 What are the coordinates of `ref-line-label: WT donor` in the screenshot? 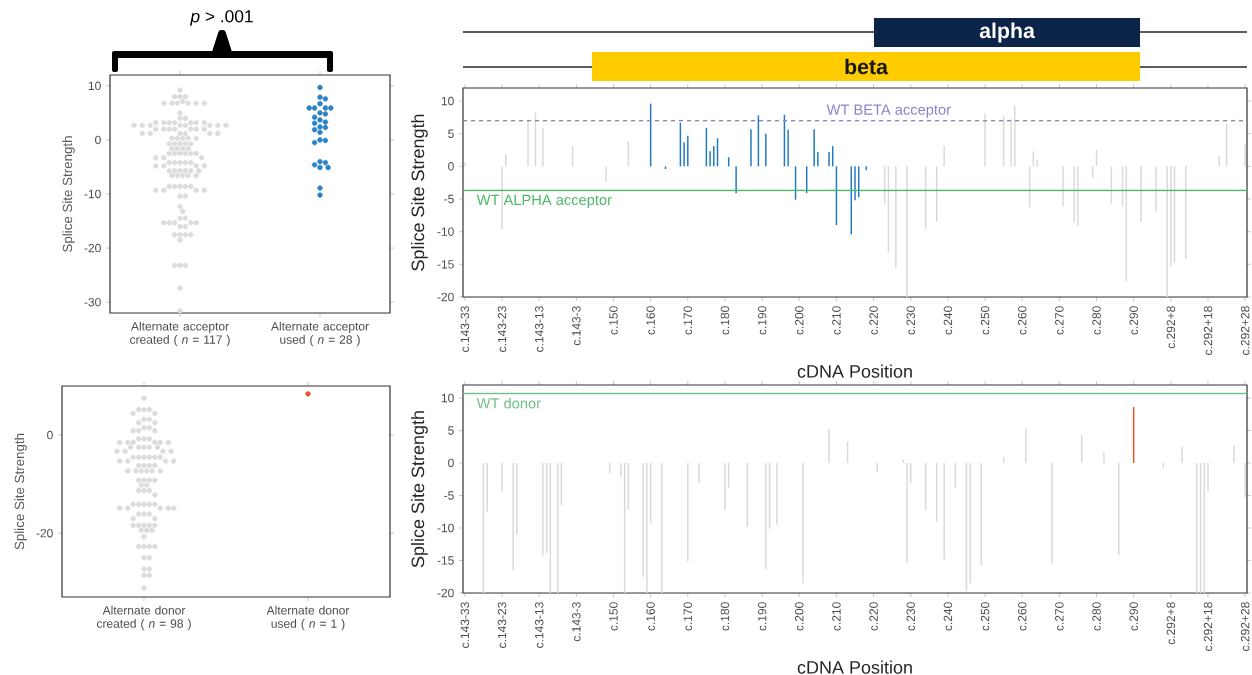 It's located at (508, 403).